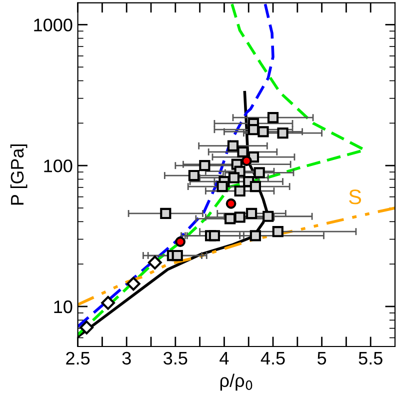 The height and width of the screenshot is (396, 399). Describe the element at coordinates (63, 307) in the screenshot. I see `y-tick-label: 10` at that location.